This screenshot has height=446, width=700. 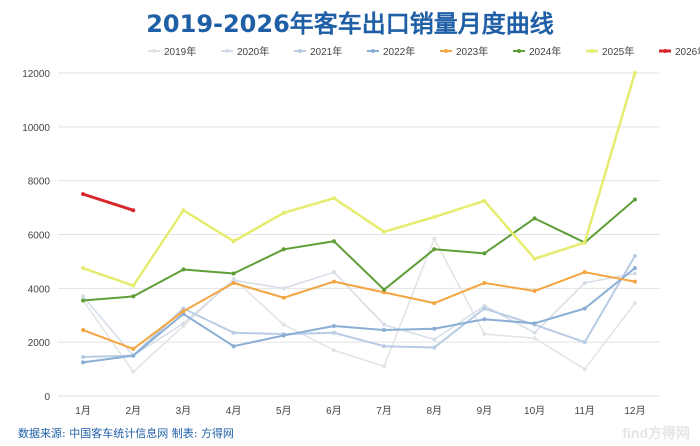 What do you see at coordinates (687, 51) in the screenshot?
I see `legend-label: 2026年` at bounding box center [687, 51].